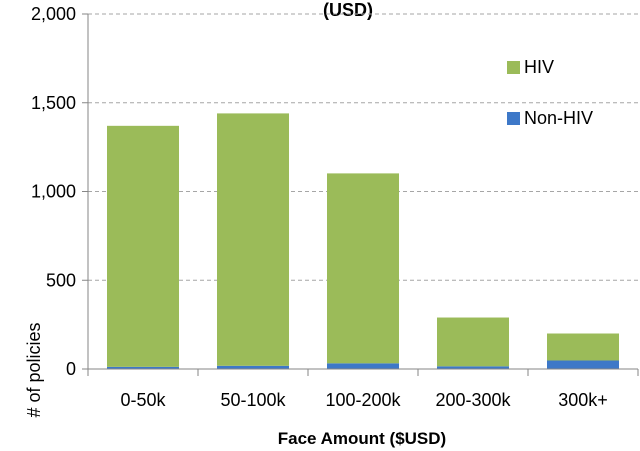  I want to click on legend: HIV Non-HIV, so click(550, 92).